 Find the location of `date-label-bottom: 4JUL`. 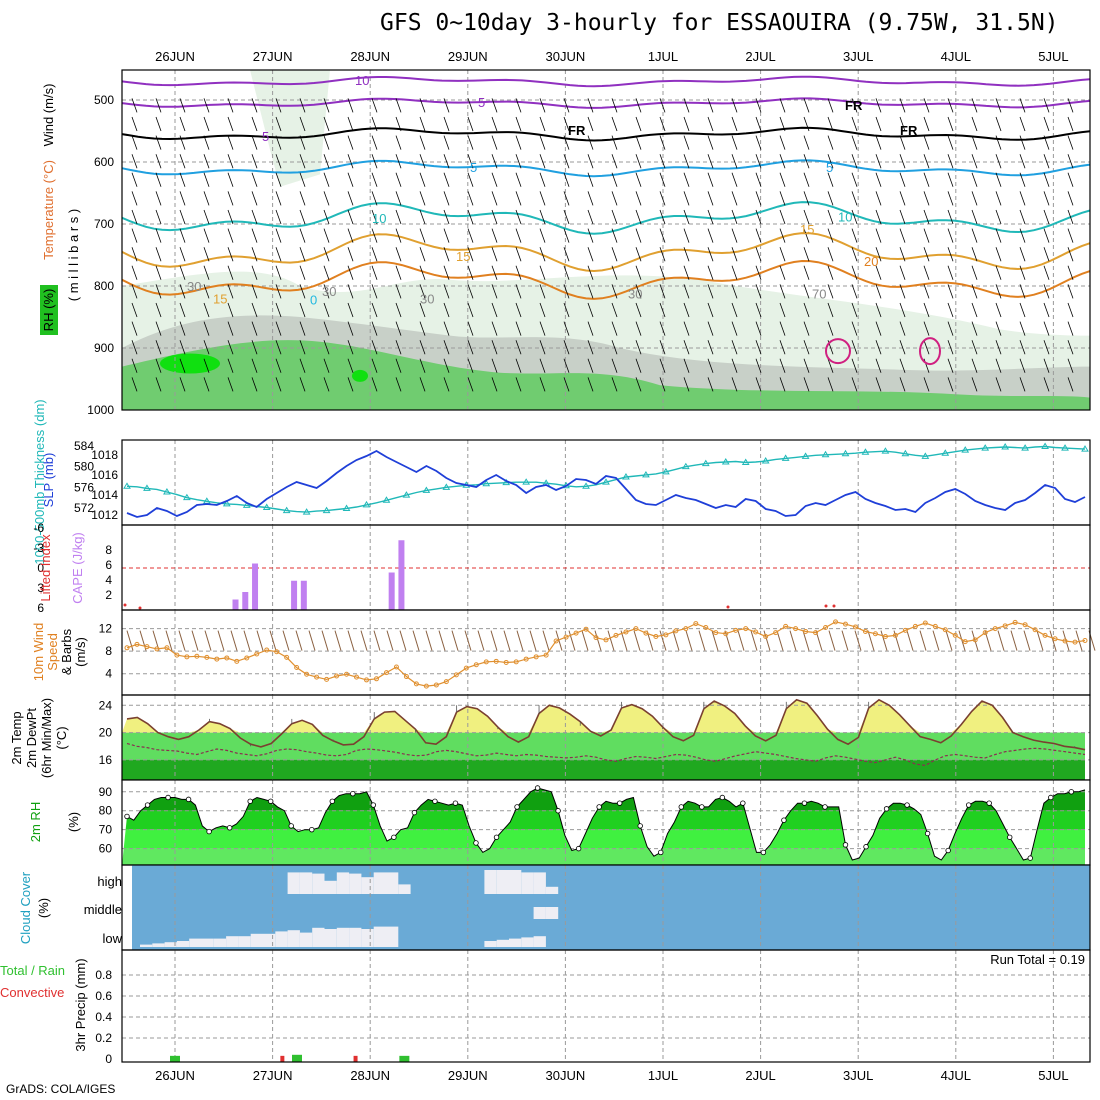

date-label-bottom: 4JUL is located at coordinates (956, 1075).